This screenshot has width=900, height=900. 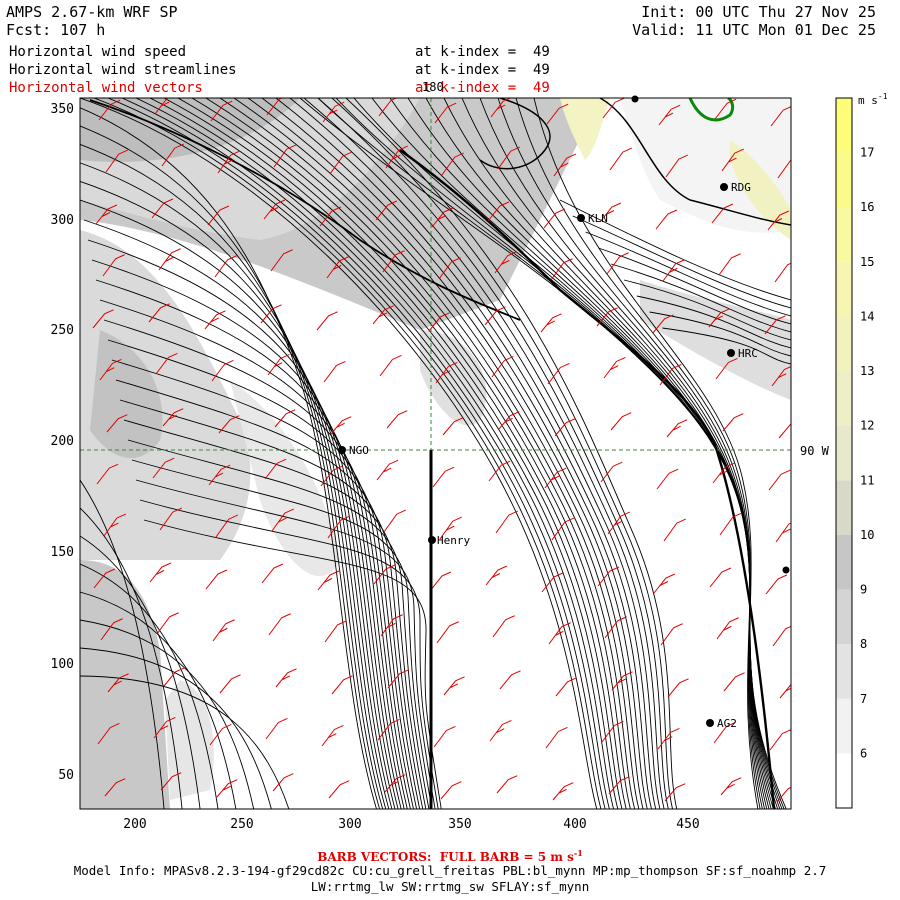 What do you see at coordinates (873, 99) in the screenshot?
I see `colorbar-unit: m s-1` at bounding box center [873, 99].